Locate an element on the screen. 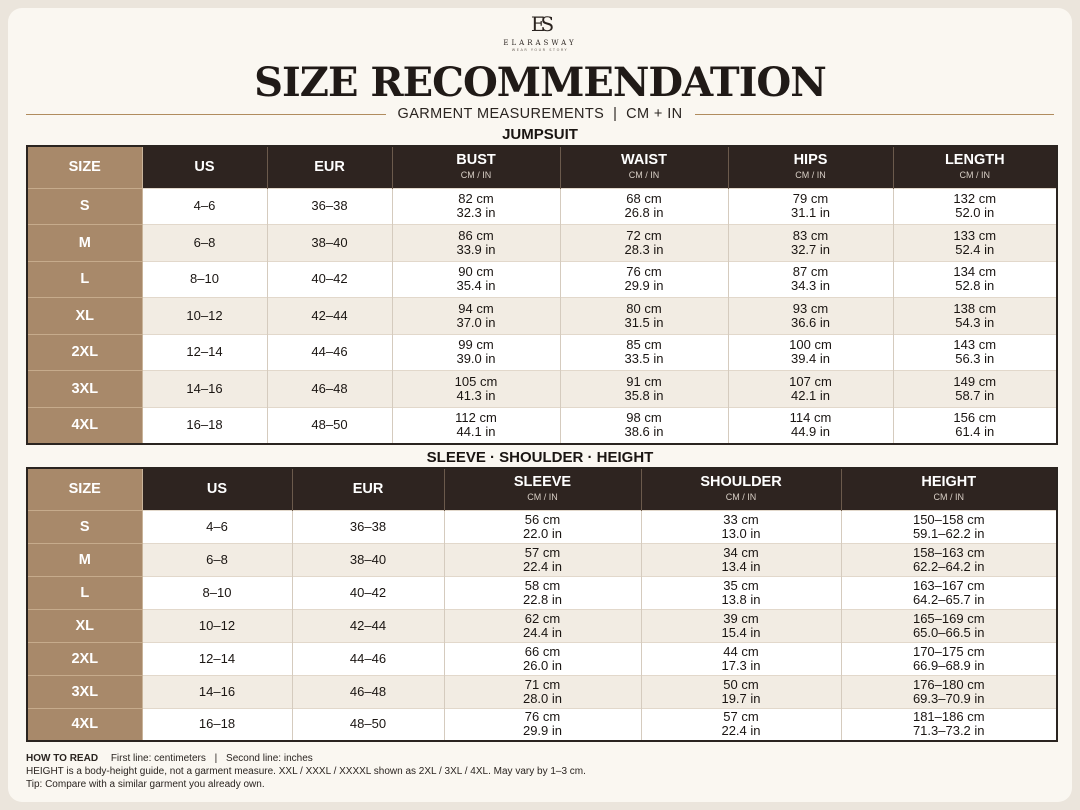  column-header: BUST CM / IN is located at coordinates (476, 167).